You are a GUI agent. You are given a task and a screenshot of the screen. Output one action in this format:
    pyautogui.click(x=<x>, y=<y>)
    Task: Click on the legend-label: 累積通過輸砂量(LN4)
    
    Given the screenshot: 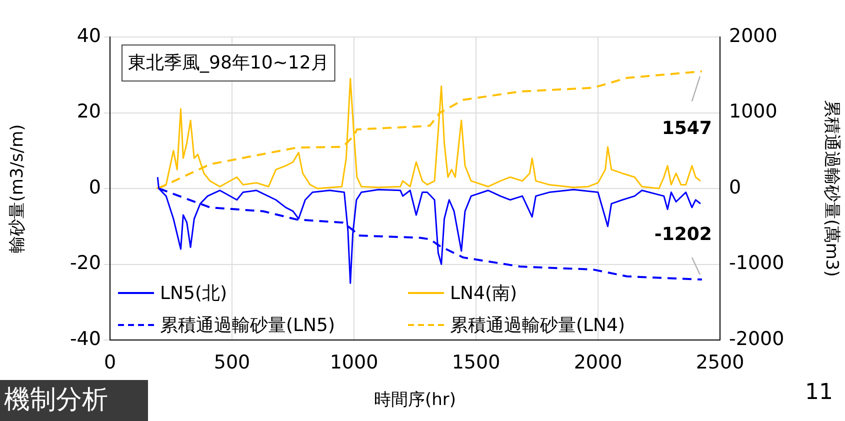 What is the action you would take?
    pyautogui.click(x=537, y=325)
    